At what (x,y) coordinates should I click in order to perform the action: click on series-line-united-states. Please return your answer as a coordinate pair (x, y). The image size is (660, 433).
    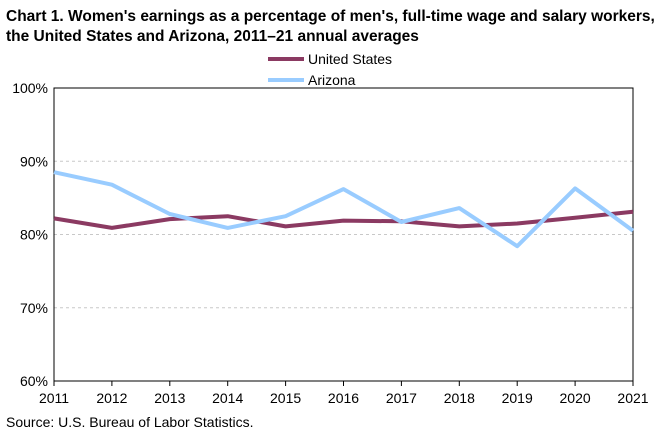
    Looking at the image, I should click on (343, 219).